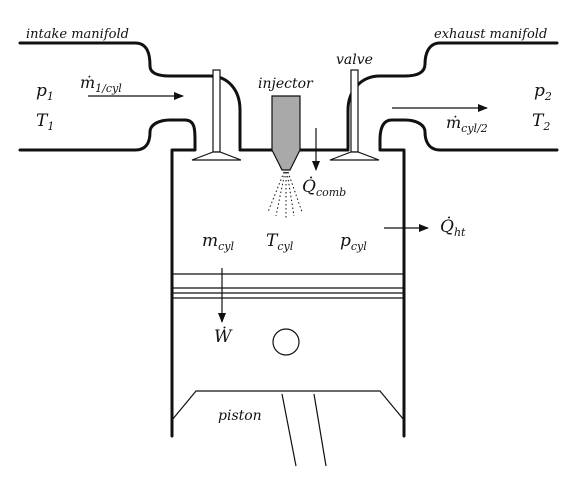 Image resolution: width=577 pixels, height=482 pixels. I want to click on intake-valve, so click(216, 115).